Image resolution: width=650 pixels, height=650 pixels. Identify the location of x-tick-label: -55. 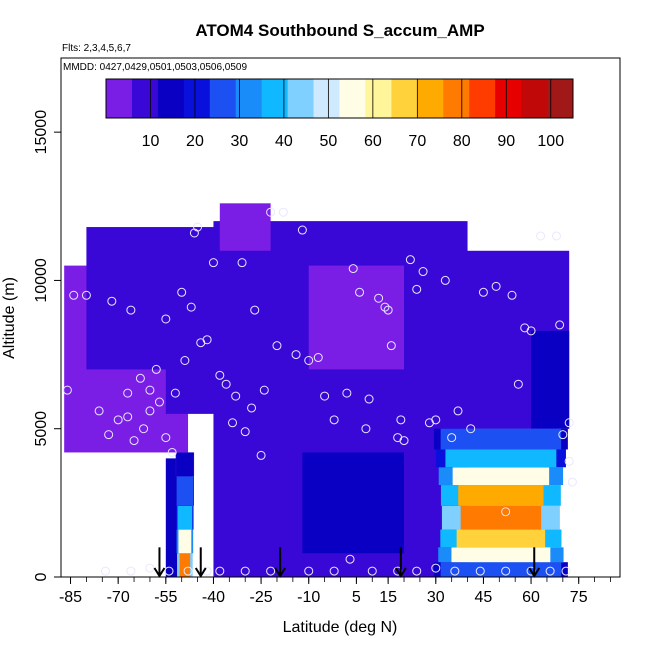
(165, 597).